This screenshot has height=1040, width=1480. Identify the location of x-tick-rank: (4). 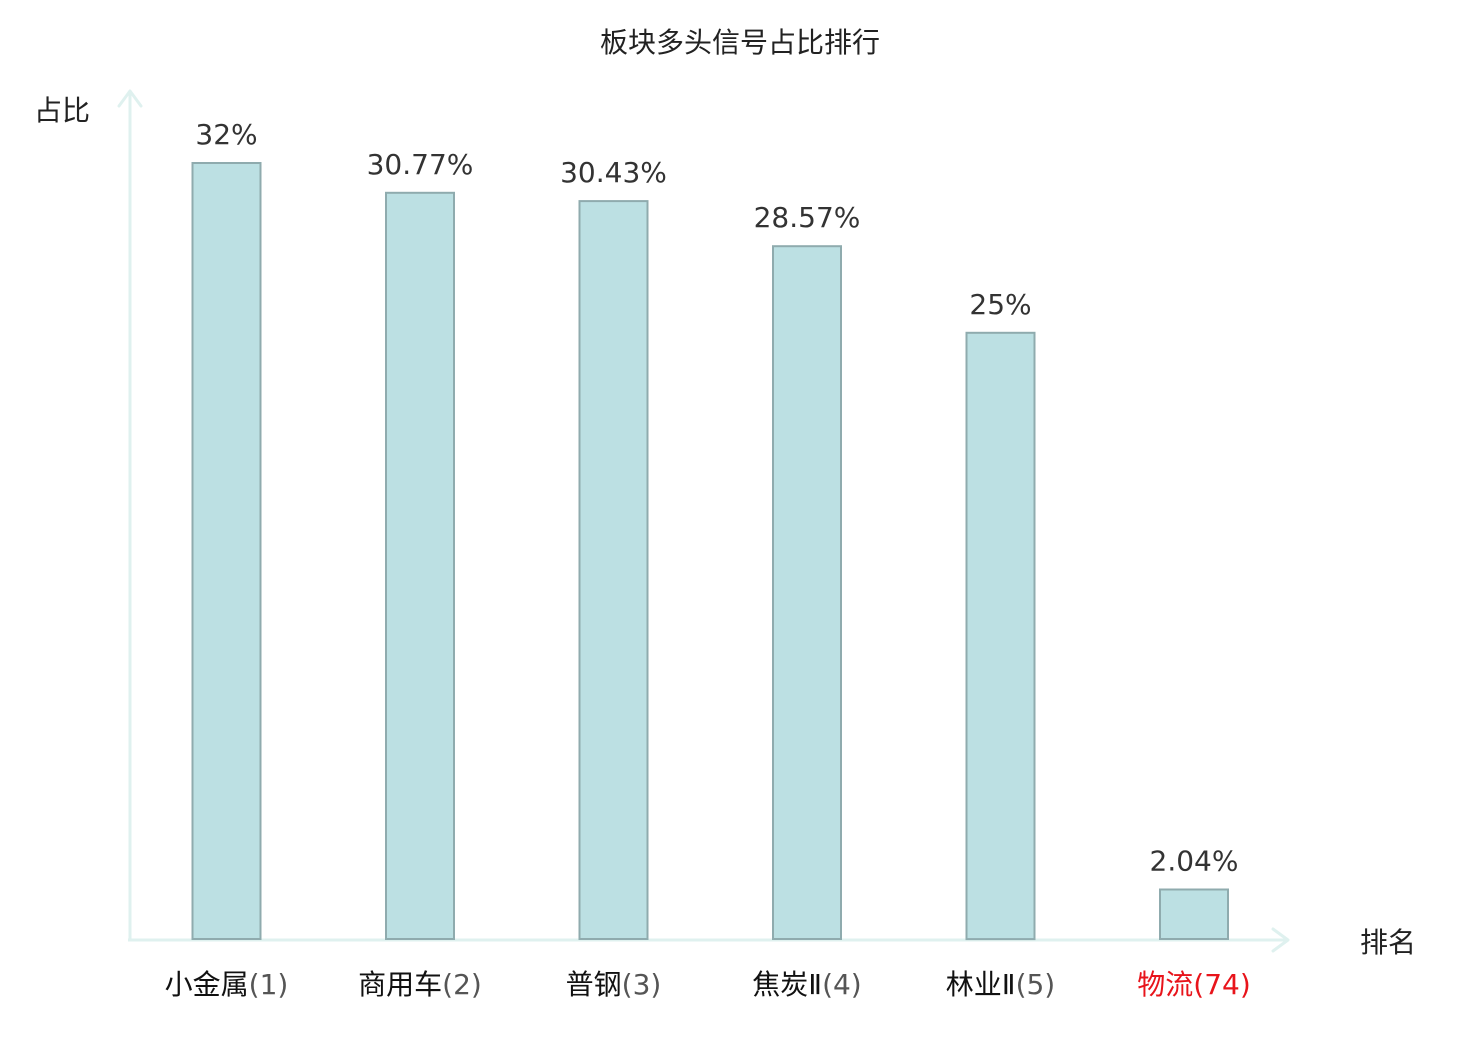
(842, 984).